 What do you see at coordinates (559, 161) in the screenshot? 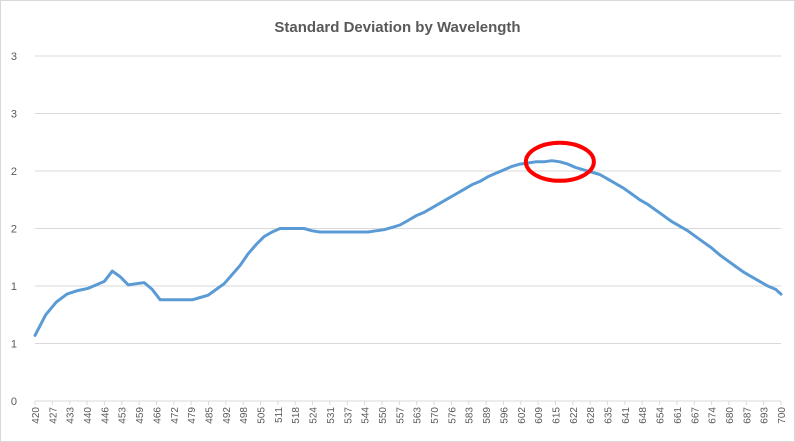
I see `highlight-ellipse` at bounding box center [559, 161].